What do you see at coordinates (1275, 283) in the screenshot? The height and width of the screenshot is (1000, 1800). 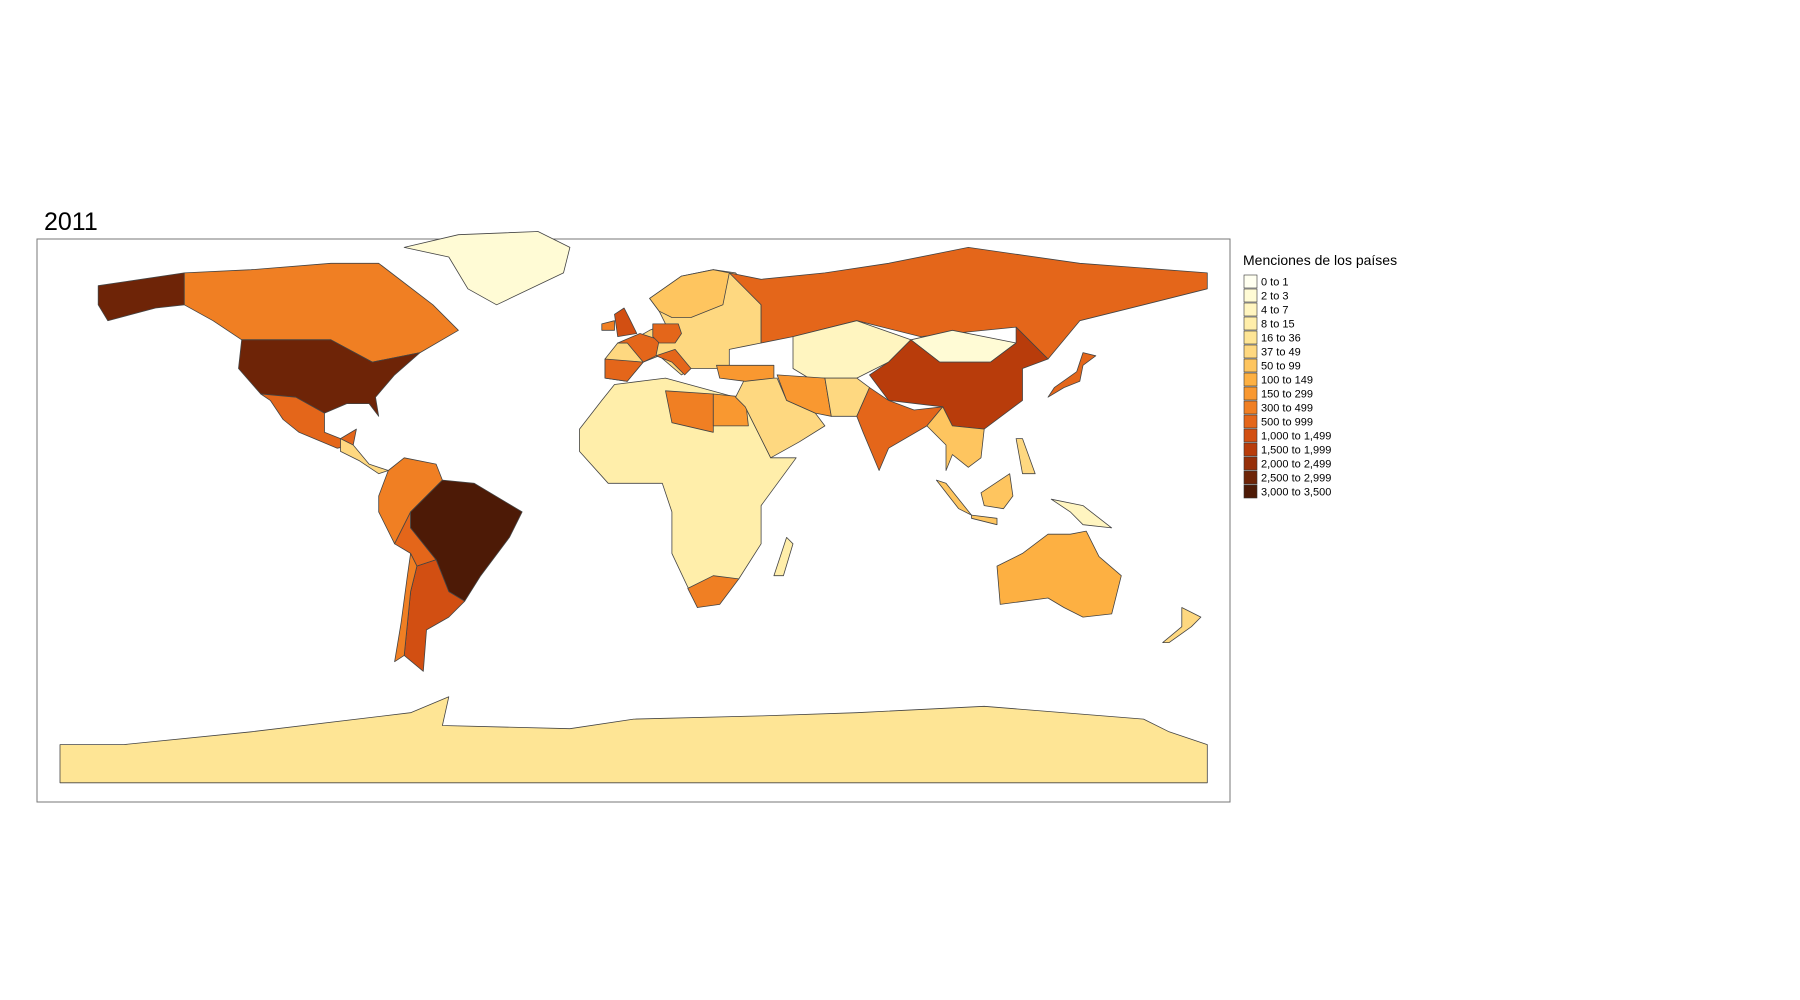 I see `legend-label: 0 to 1` at bounding box center [1275, 283].